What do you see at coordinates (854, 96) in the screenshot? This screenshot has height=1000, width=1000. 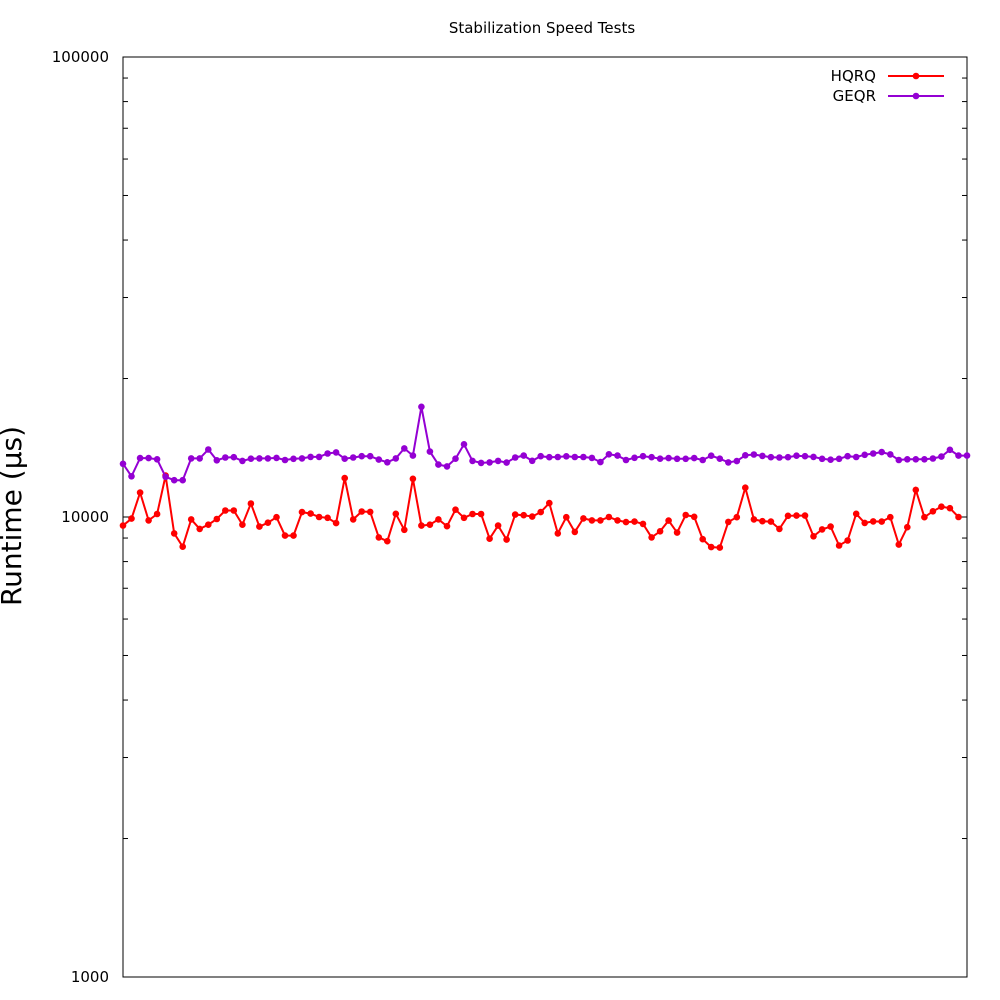 I see `legend-label: GEQR` at bounding box center [854, 96].